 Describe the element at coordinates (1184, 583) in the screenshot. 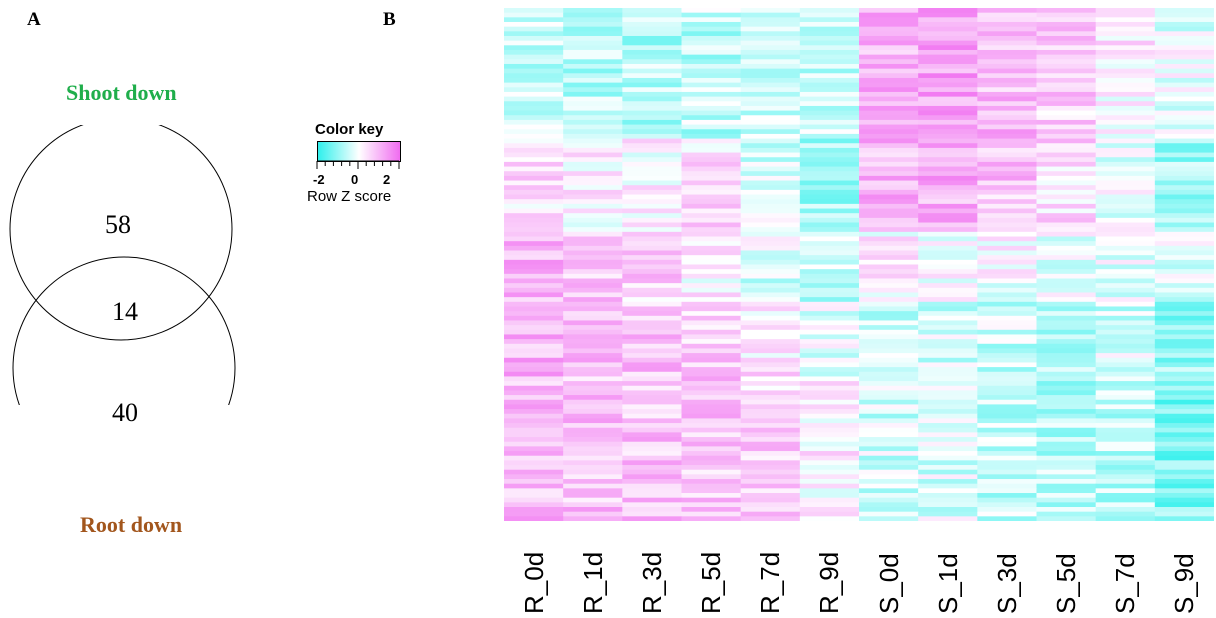

I see `column-label: S_9d` at that location.